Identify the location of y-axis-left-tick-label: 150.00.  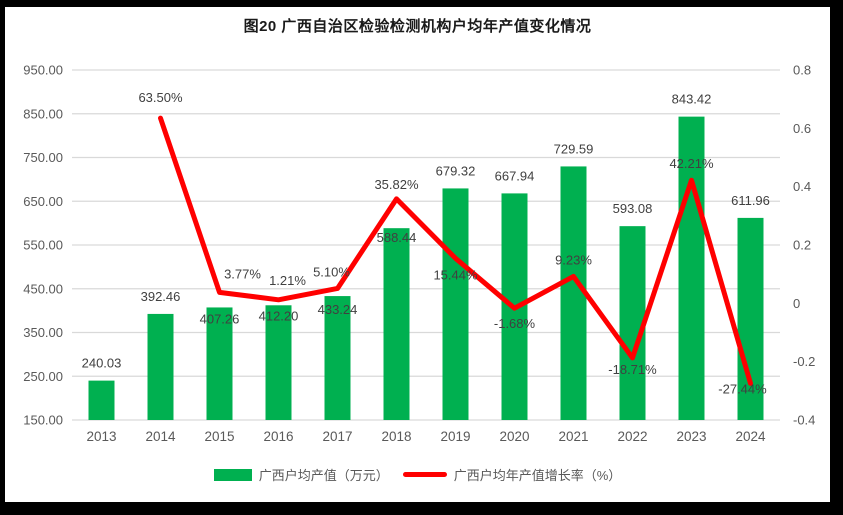
(43, 420).